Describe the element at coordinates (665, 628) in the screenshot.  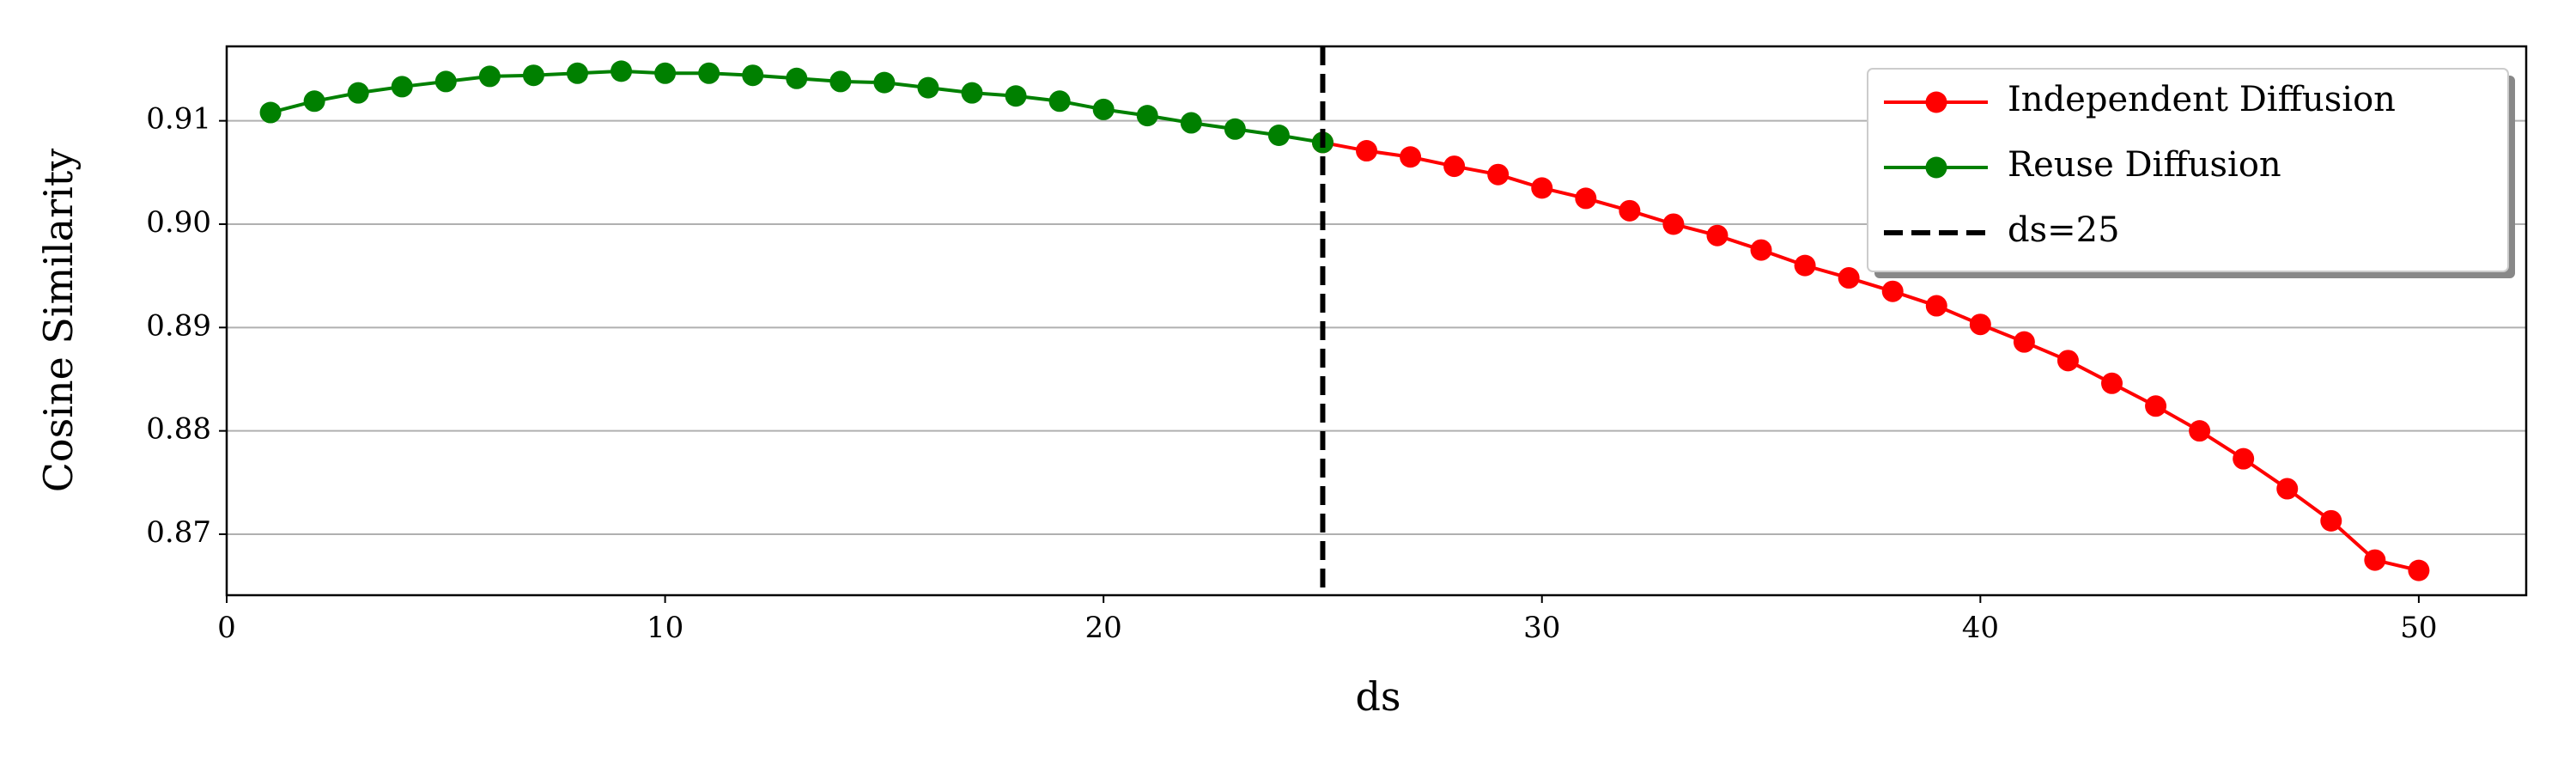
I see `x-tick-label: 10` at that location.